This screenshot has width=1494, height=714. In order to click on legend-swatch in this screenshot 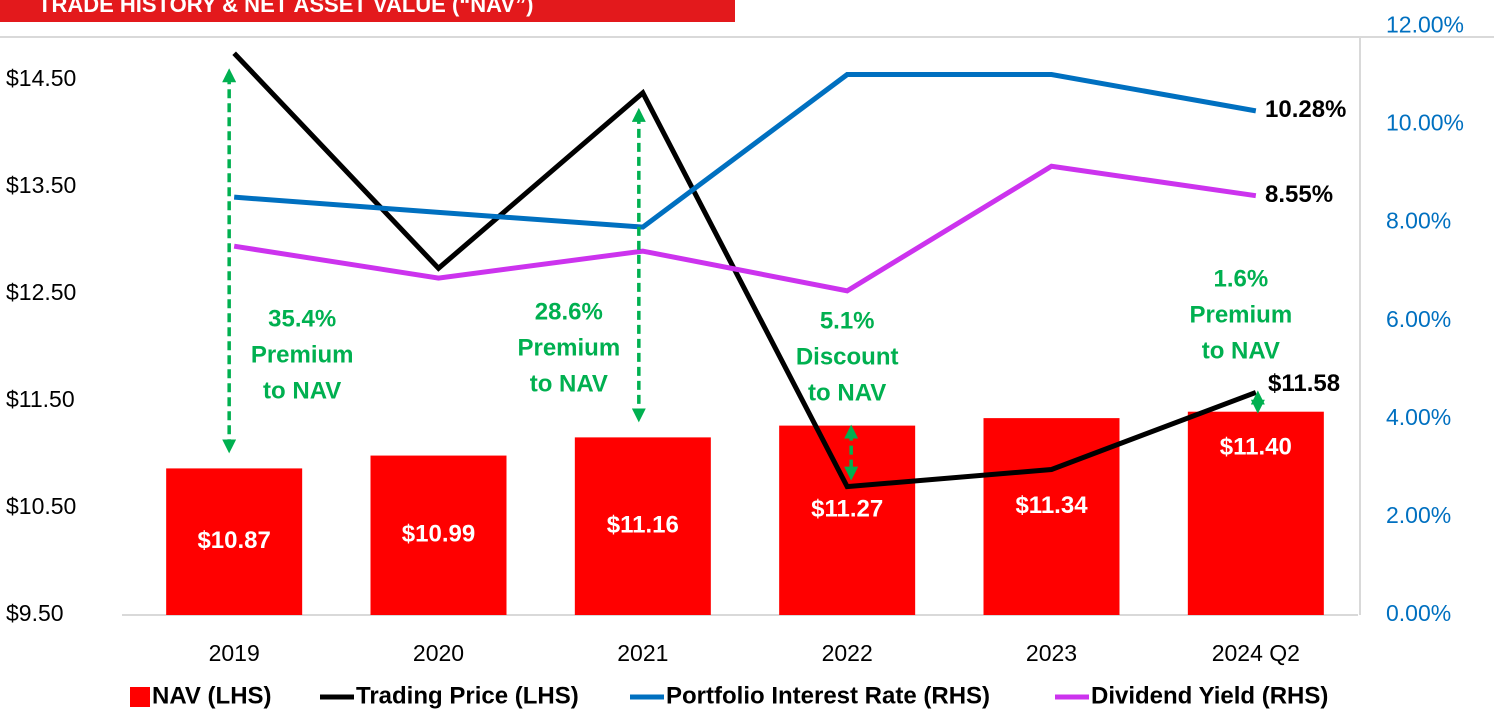, I will do `click(140, 697)`.